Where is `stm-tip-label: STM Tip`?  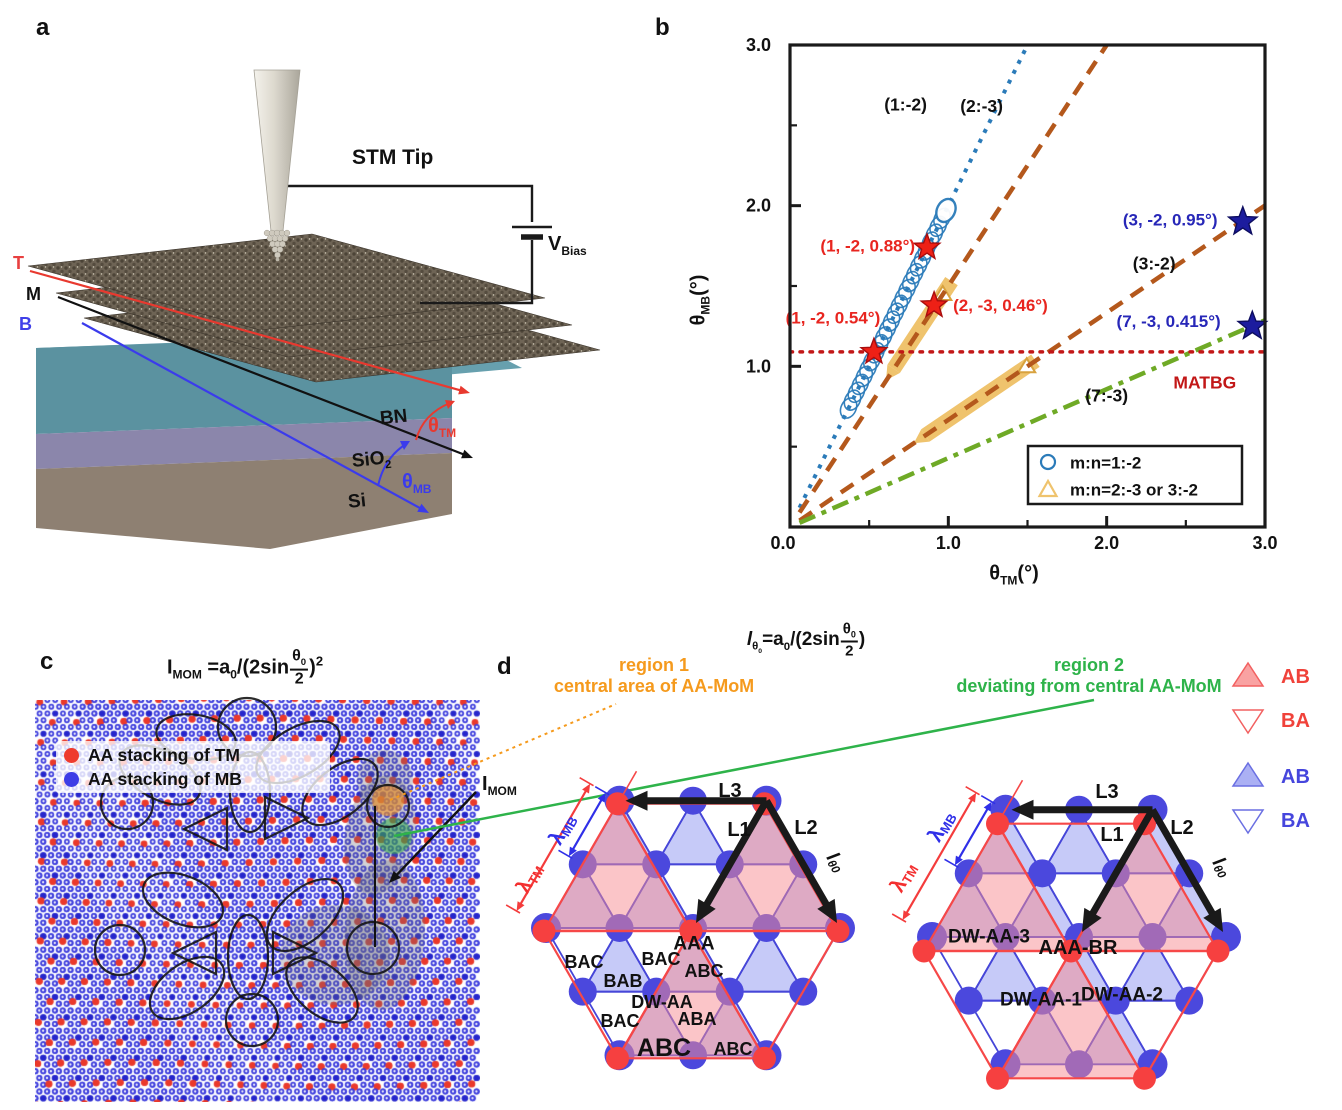 stm-tip-label: STM Tip is located at coordinates (393, 157).